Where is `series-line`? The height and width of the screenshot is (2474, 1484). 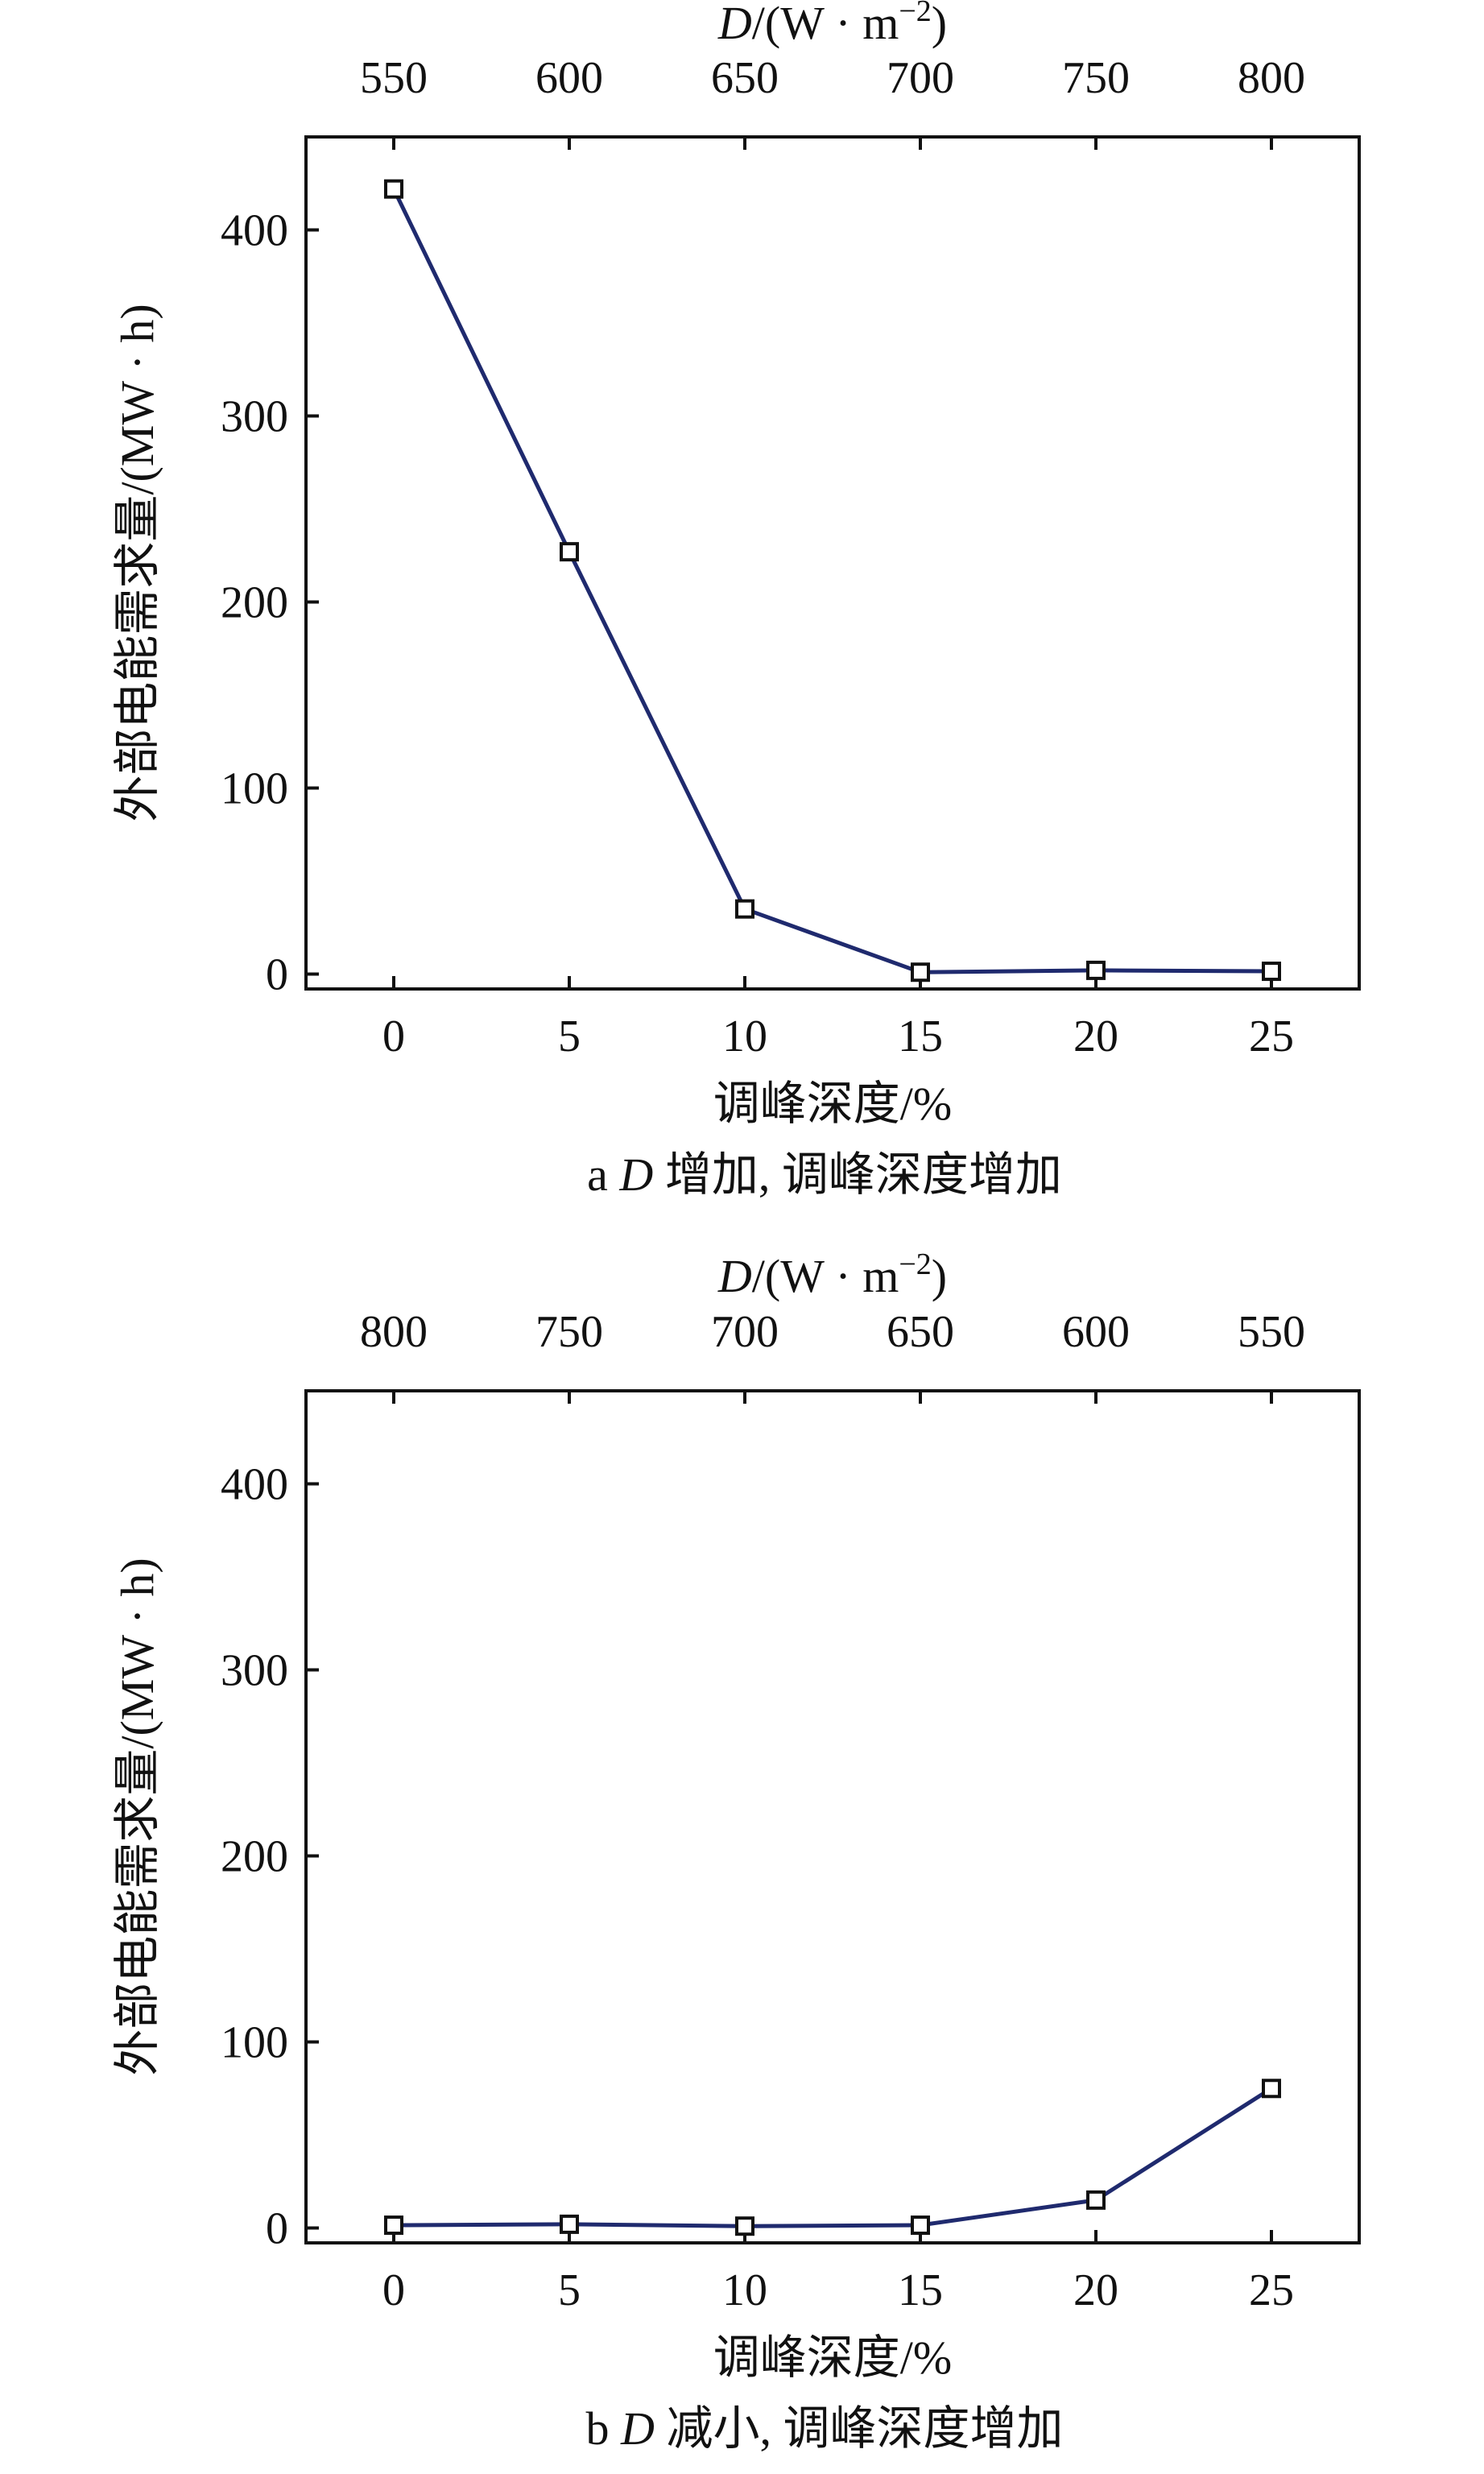
series-line is located at coordinates (833, 2157).